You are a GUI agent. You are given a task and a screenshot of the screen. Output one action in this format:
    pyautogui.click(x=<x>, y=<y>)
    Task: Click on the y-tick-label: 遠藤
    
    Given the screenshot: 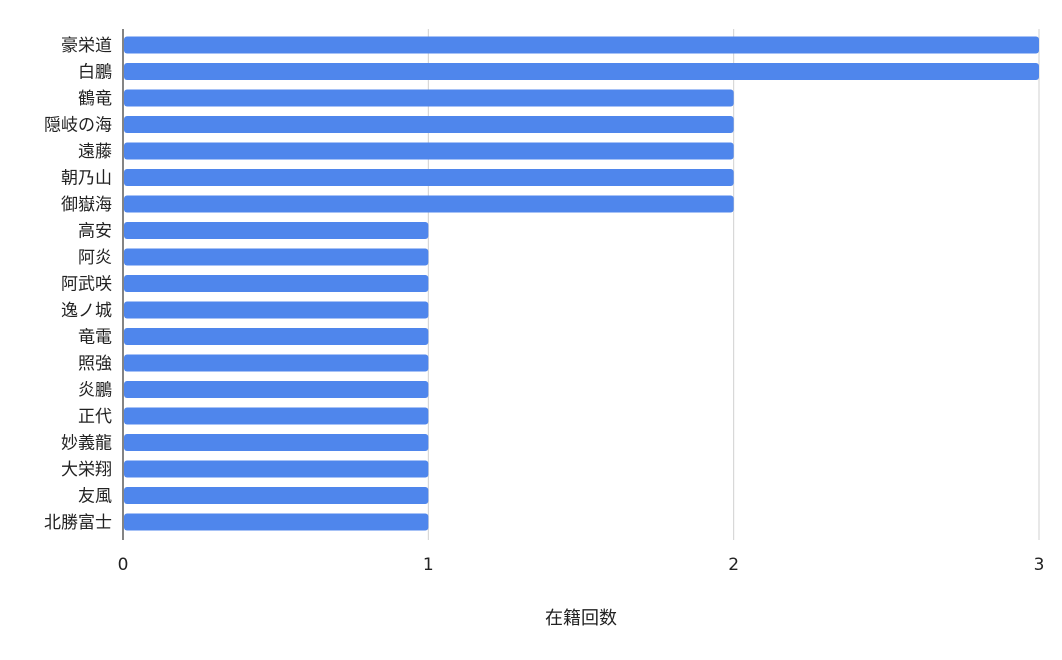 What is the action you would take?
    pyautogui.click(x=95, y=152)
    